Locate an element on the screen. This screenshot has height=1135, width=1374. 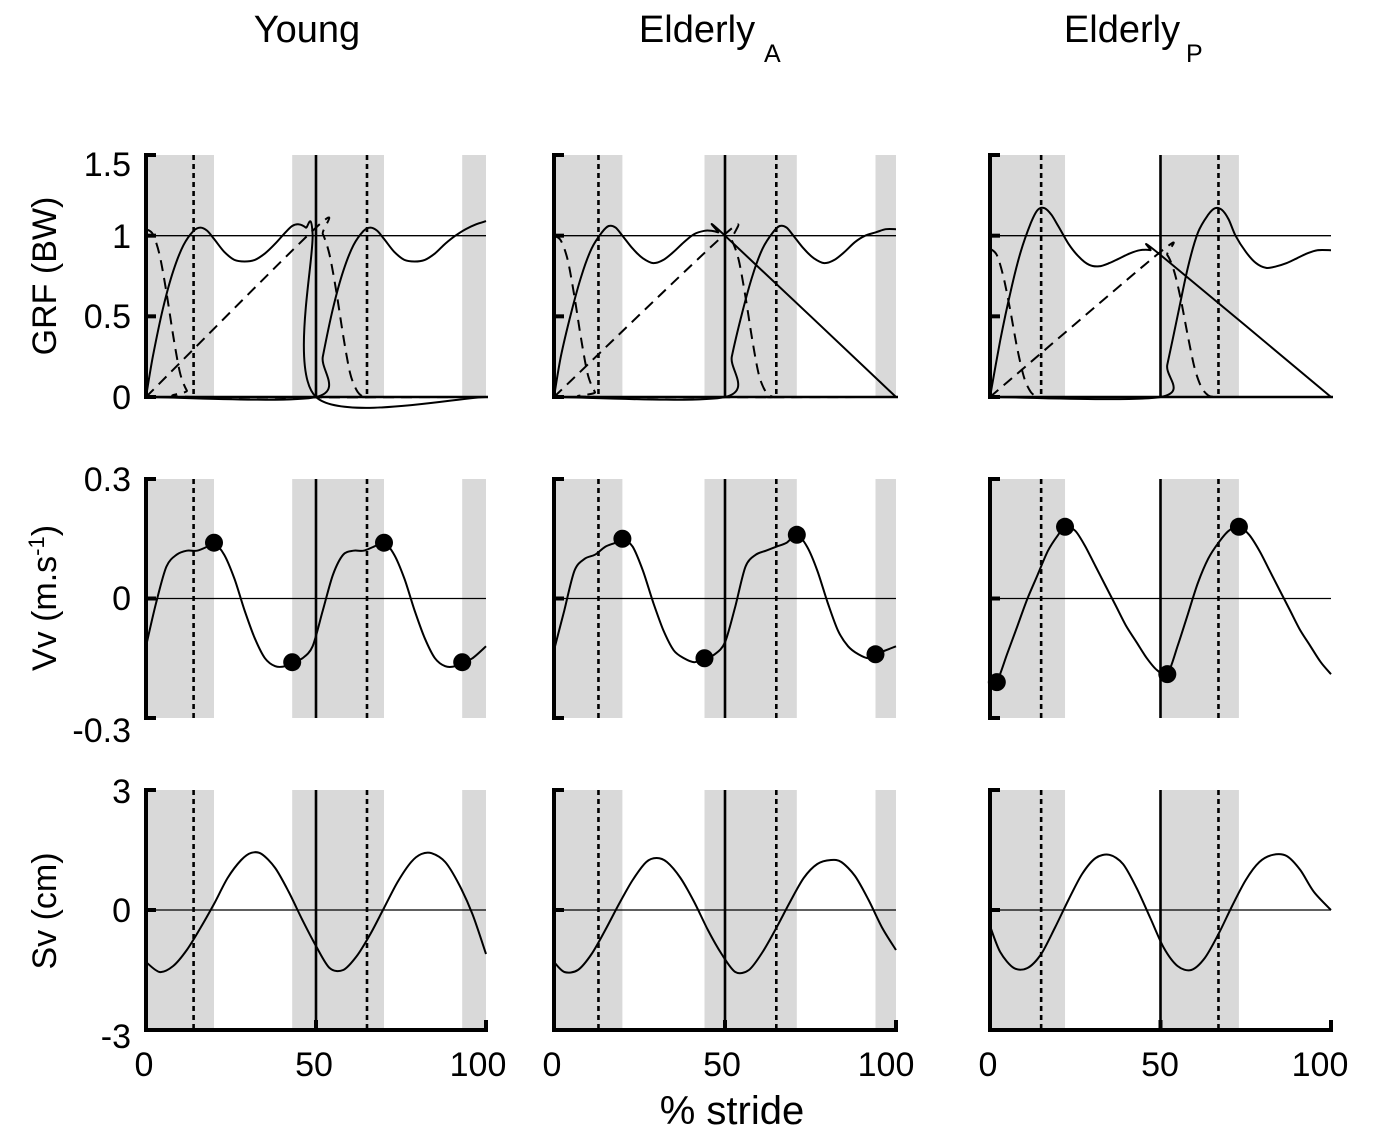
row-label-vv-end: ) is located at coordinates (45, 530).